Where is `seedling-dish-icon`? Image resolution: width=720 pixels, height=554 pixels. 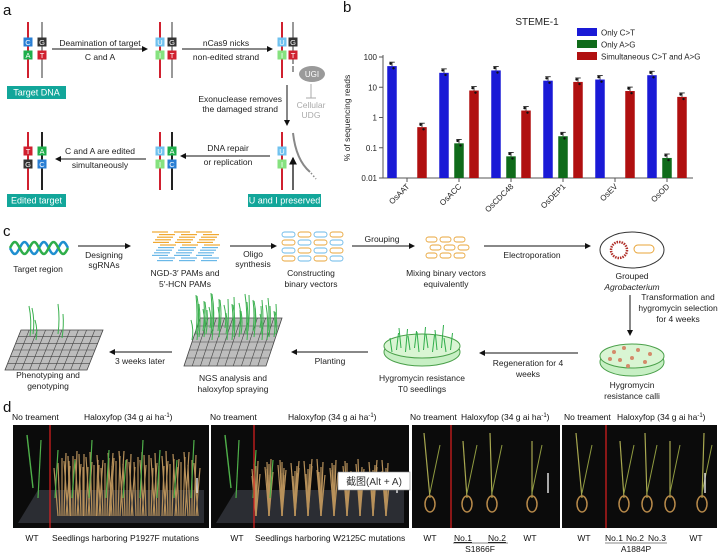
seedling-dish-icon is located at coordinates (422, 345).